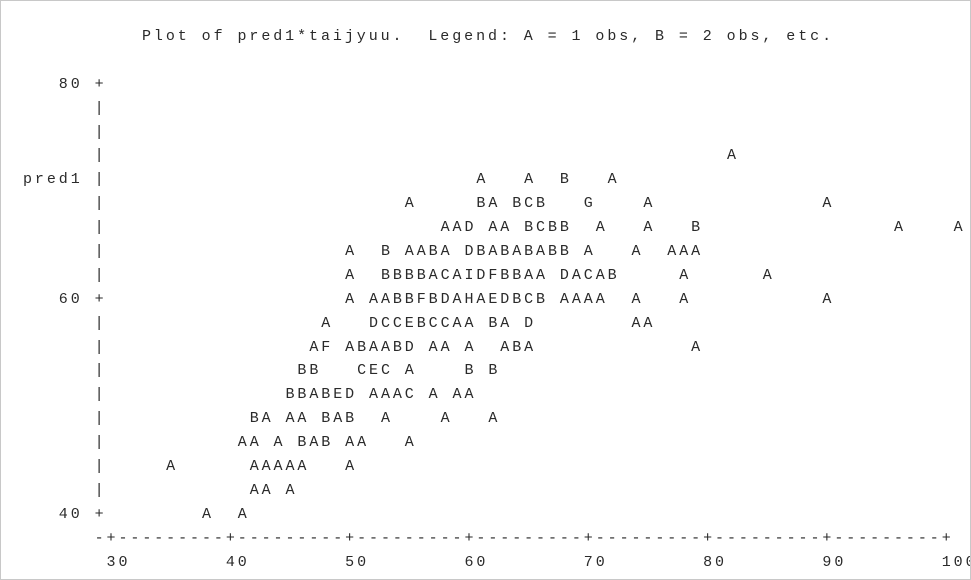 The width and height of the screenshot is (971, 580). I want to click on plot-row: | A BA BCB G A A, so click(429, 204).